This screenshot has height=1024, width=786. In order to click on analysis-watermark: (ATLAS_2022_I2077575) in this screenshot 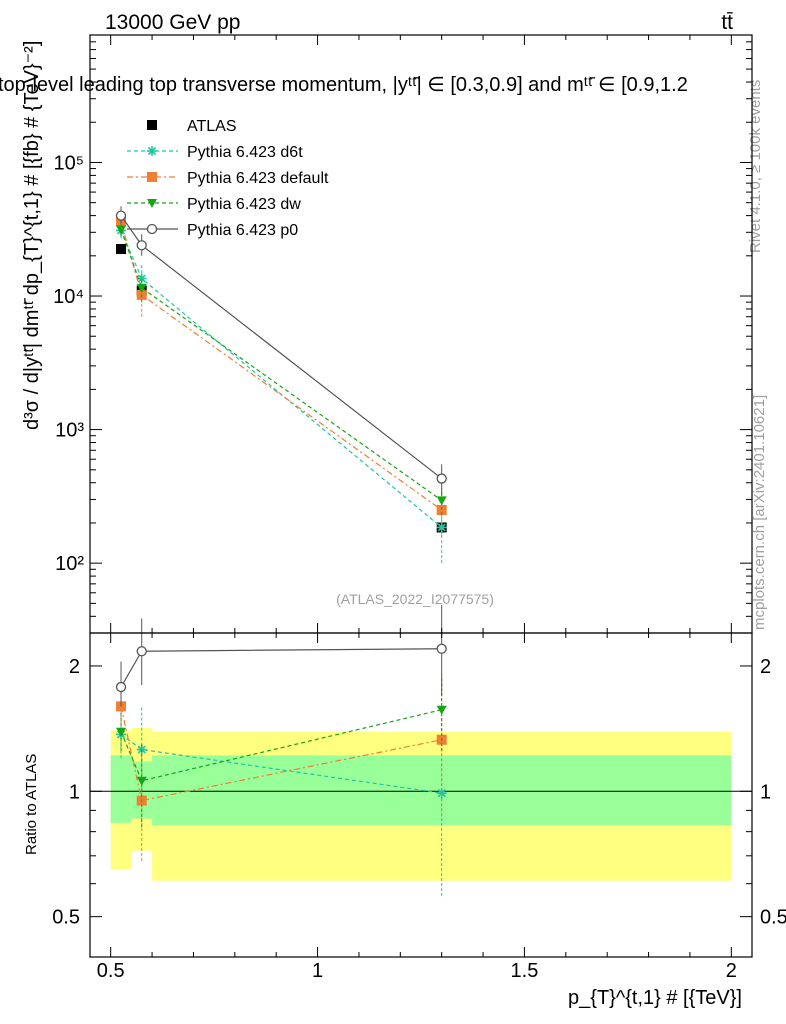, I will do `click(415, 599)`.